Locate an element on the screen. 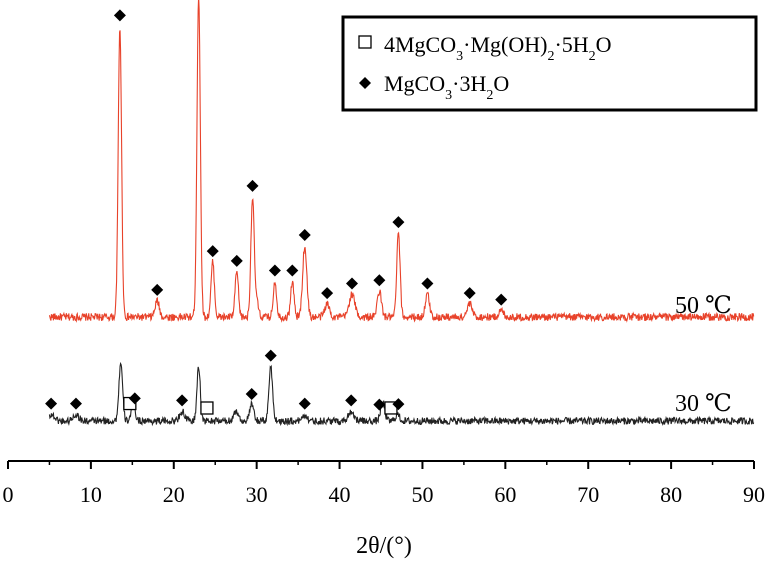  x-tick-label: 10 is located at coordinates (91, 494).